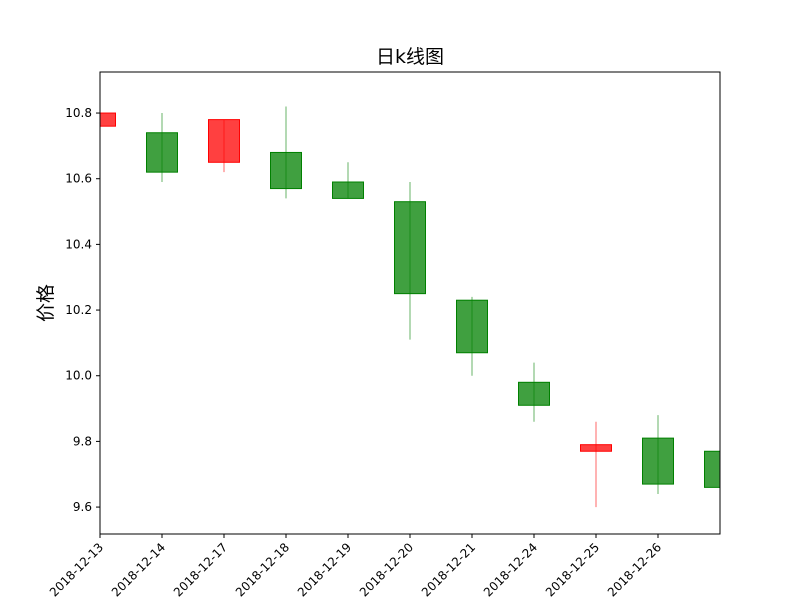 This screenshot has width=800, height=604. What do you see at coordinates (82, 441) in the screenshot?
I see `y-tick-label: 9.8` at bounding box center [82, 441].